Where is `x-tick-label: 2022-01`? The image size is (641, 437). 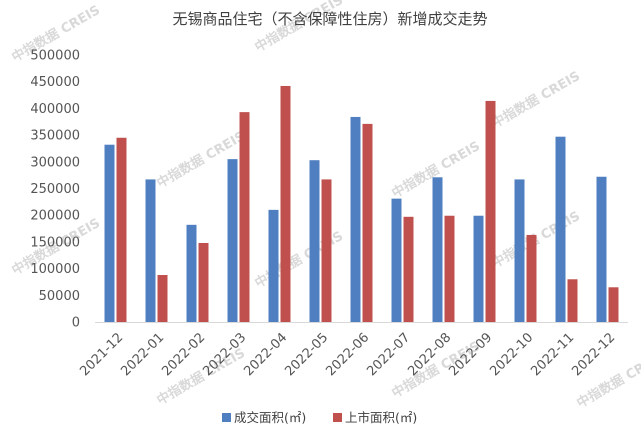
x-tick-label: 2022-01 is located at coordinates (142, 354).